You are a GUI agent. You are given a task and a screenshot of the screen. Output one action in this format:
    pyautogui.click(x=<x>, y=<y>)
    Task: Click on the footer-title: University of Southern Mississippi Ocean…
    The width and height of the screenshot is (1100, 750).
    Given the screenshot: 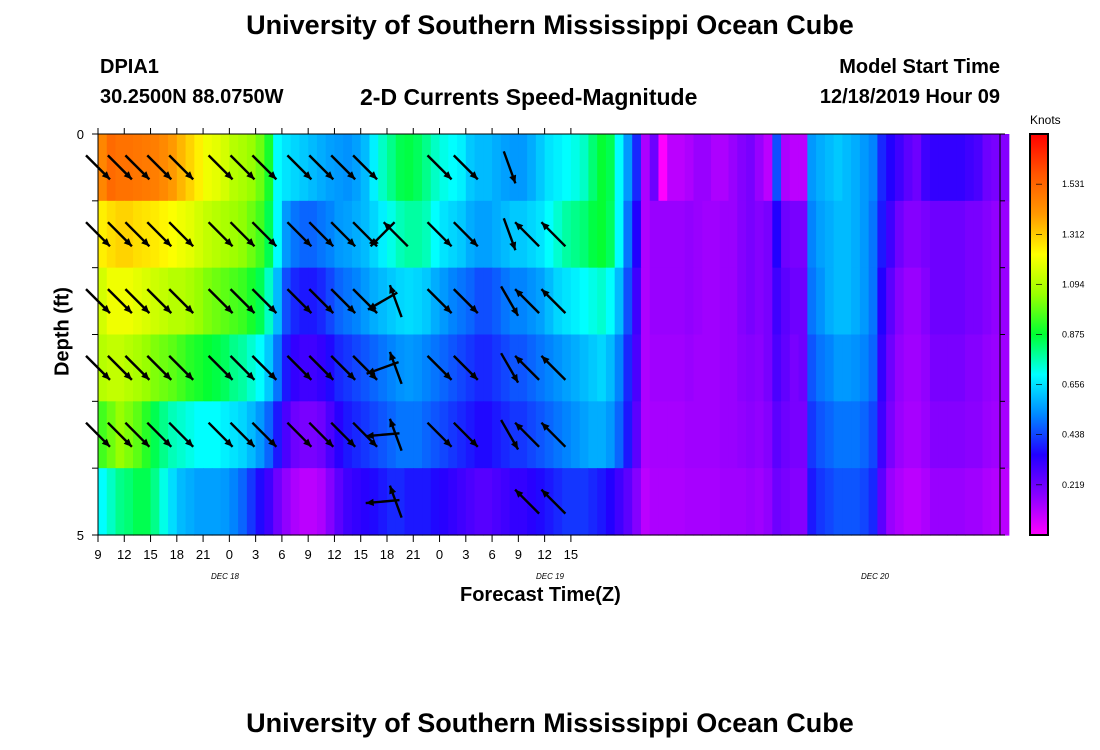 What is the action you would take?
    pyautogui.click(x=550, y=723)
    